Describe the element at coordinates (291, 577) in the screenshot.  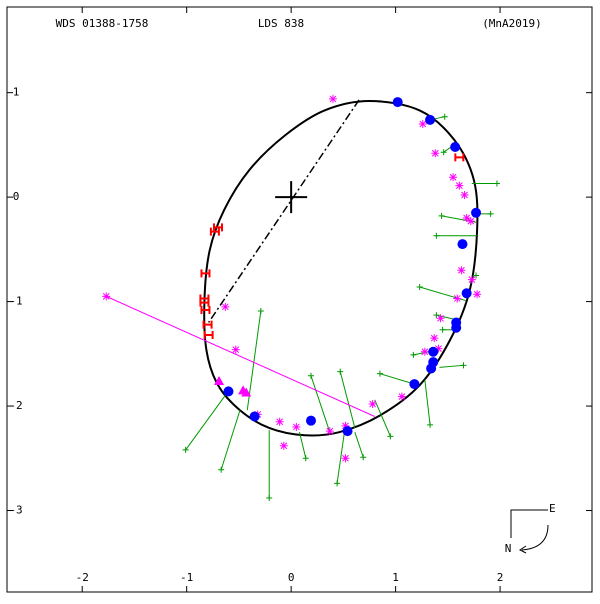
I see `x-tick-label: 0` at that location.